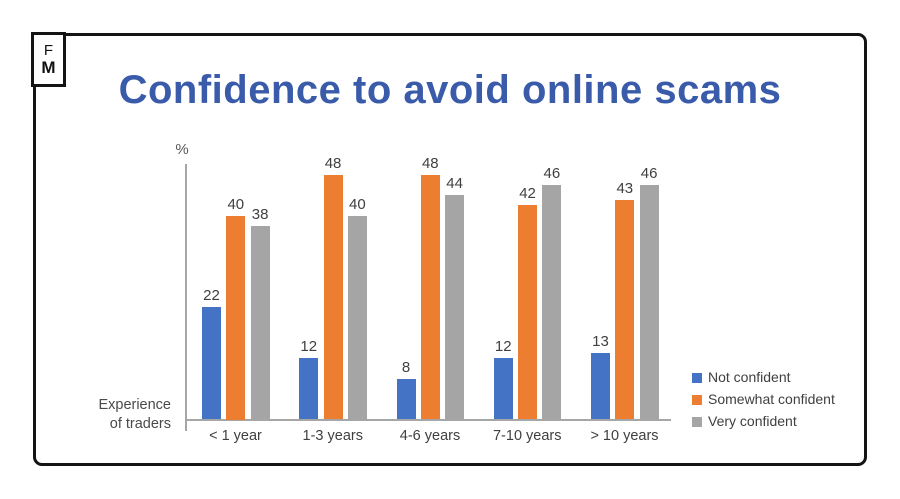 The image size is (900, 499). I want to click on legend-item-very-confident: Very confident, so click(763, 421).